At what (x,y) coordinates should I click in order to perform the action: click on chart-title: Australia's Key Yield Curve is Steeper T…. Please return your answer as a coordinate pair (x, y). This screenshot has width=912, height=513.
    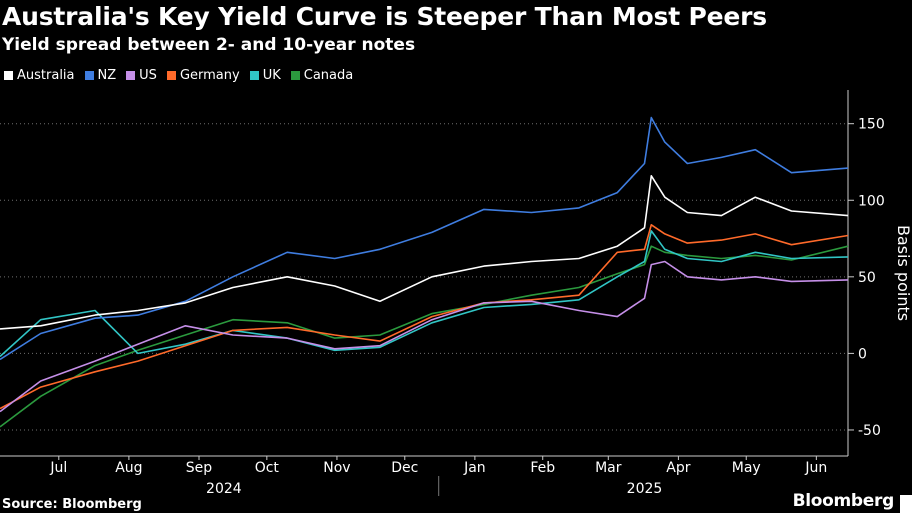
    Looking at the image, I should click on (384, 16).